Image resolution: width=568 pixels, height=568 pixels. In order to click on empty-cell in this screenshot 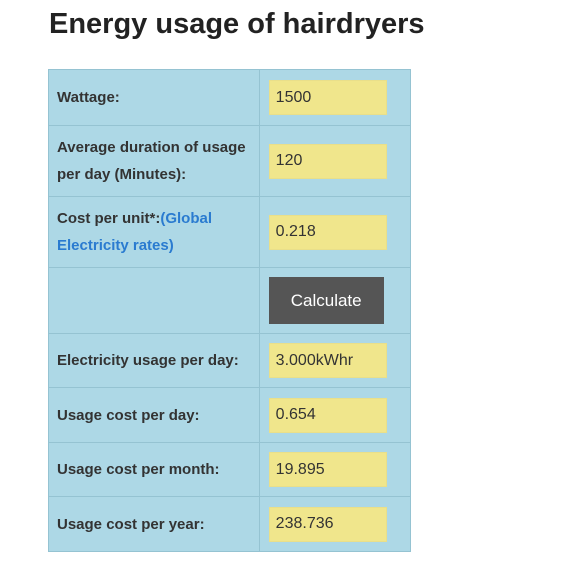, I will do `click(154, 300)`.